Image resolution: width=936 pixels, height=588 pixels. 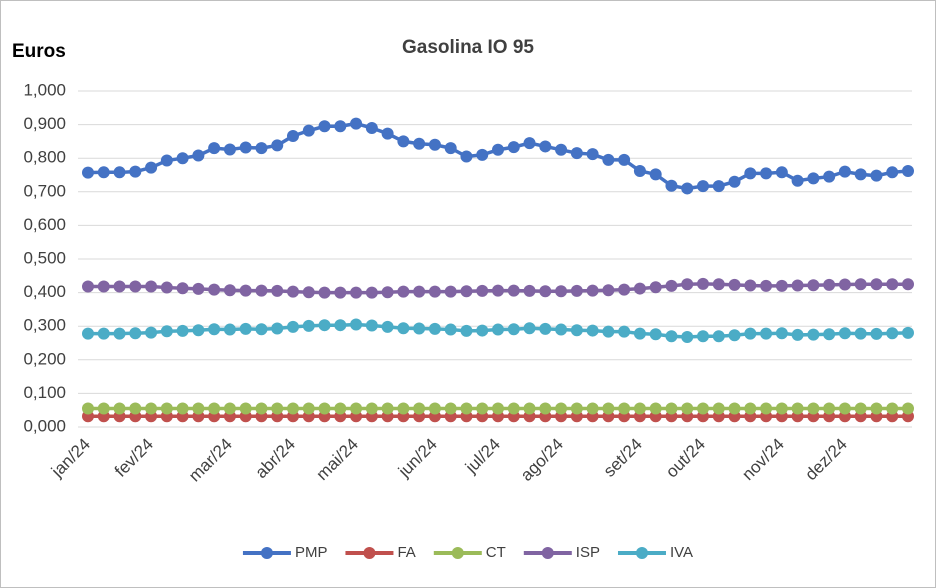 I want to click on y-tick-label: 0,800, so click(x=44, y=157).